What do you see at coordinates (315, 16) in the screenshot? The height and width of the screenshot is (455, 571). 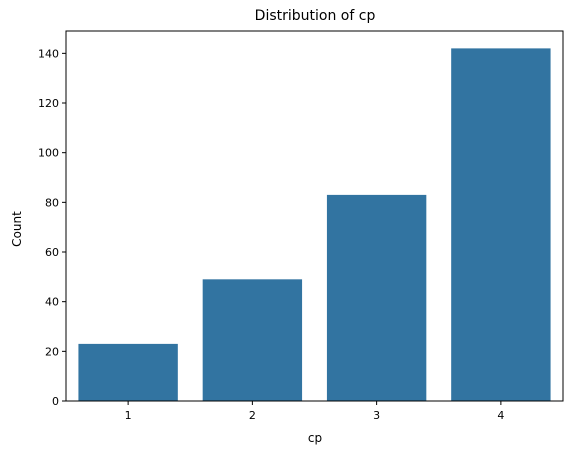 I see `chart-title: Distribution of cp` at bounding box center [315, 16].